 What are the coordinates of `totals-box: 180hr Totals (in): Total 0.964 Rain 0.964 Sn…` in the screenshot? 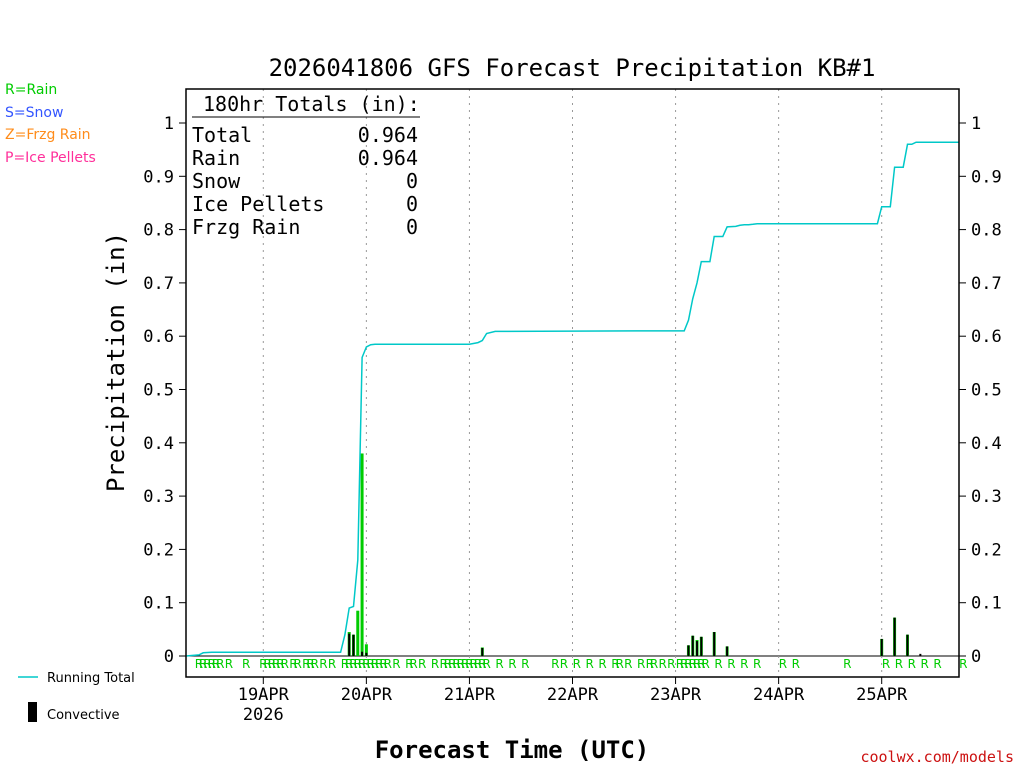 It's located at (306, 165).